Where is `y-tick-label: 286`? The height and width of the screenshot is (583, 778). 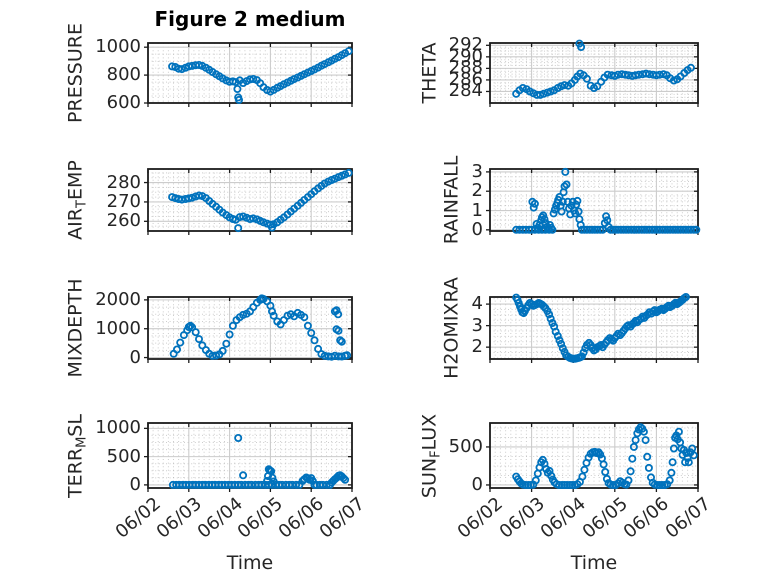 y-tick-label: 286 is located at coordinates (465, 79).